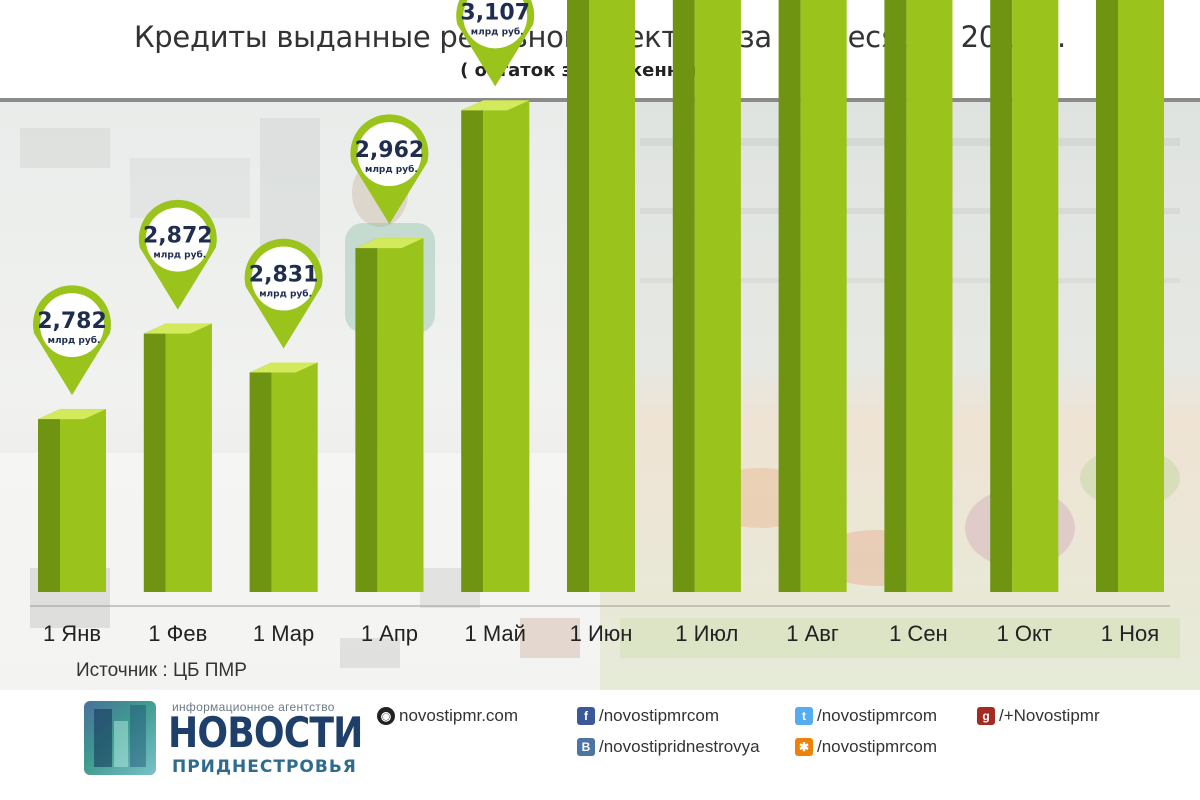 Image resolution: width=1200 pixels, height=800 pixels. What do you see at coordinates (285, 294) in the screenshot?
I see `unit-label-2: млрд руб.` at bounding box center [285, 294].